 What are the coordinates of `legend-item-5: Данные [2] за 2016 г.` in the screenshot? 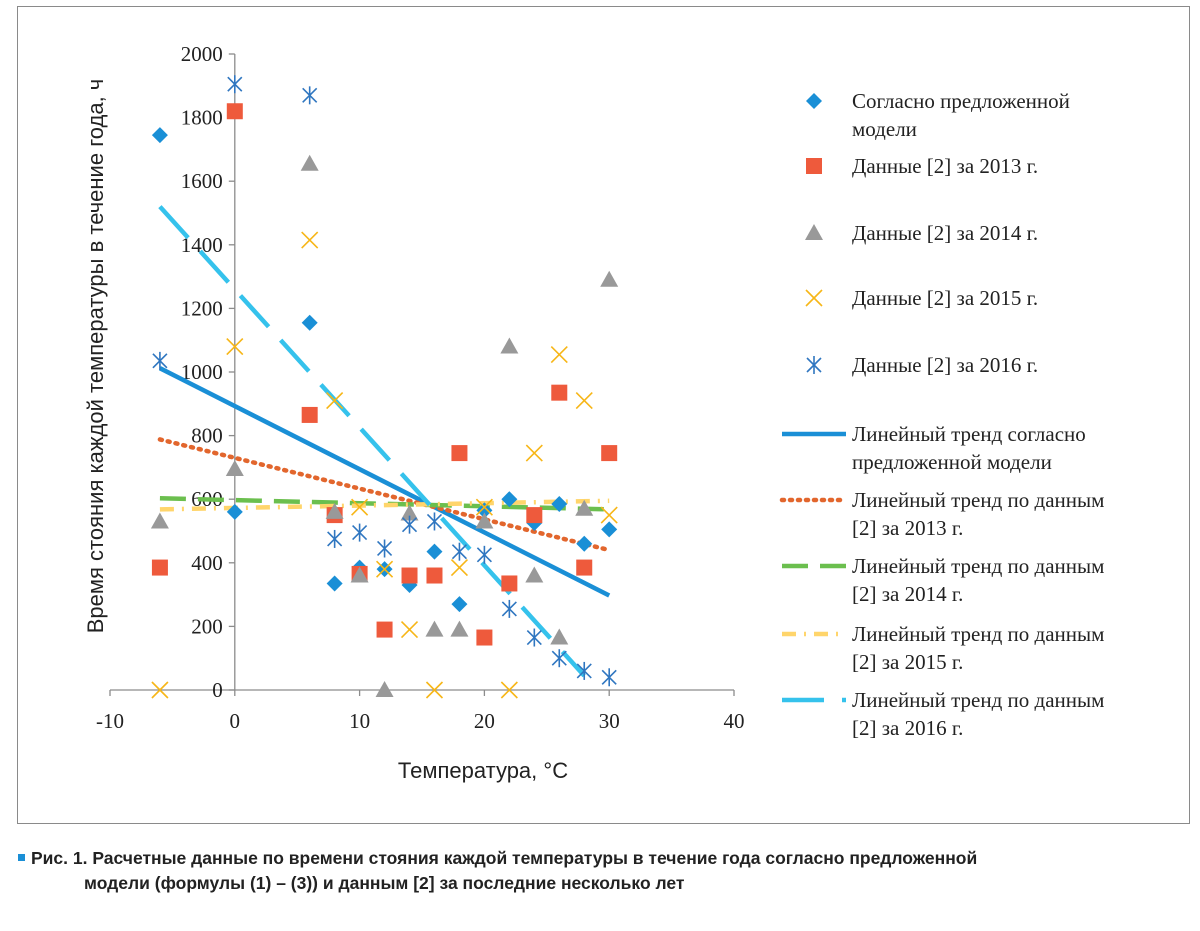 It's located at (922, 365).